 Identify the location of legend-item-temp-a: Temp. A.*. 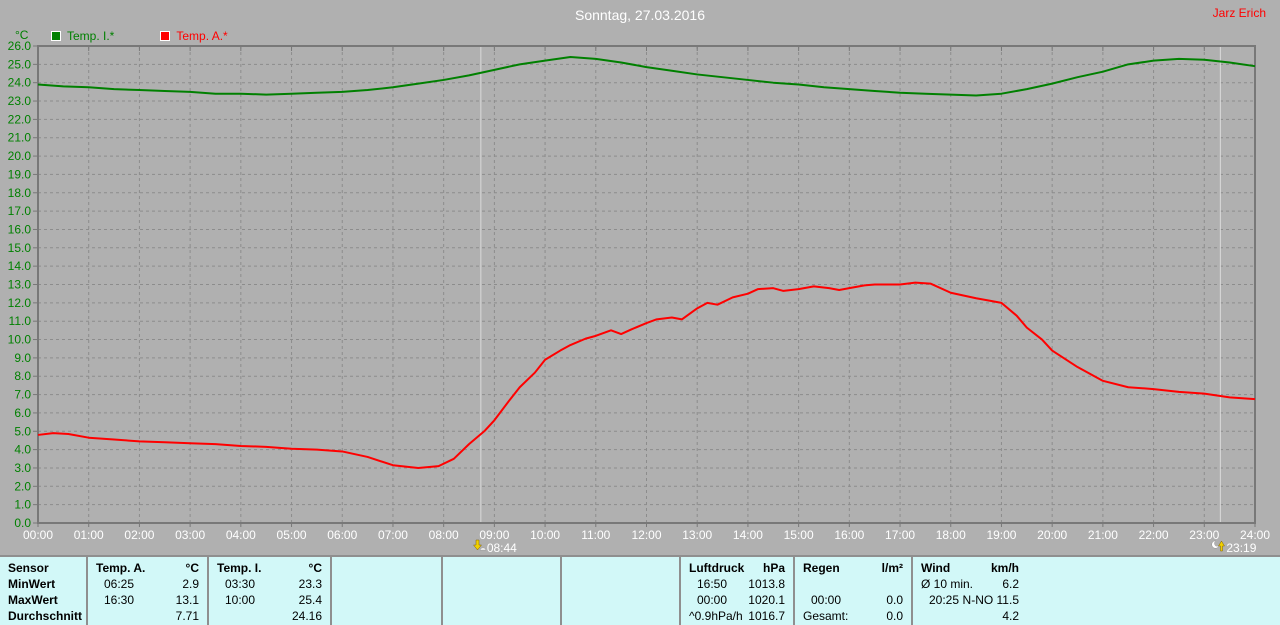
(194, 36).